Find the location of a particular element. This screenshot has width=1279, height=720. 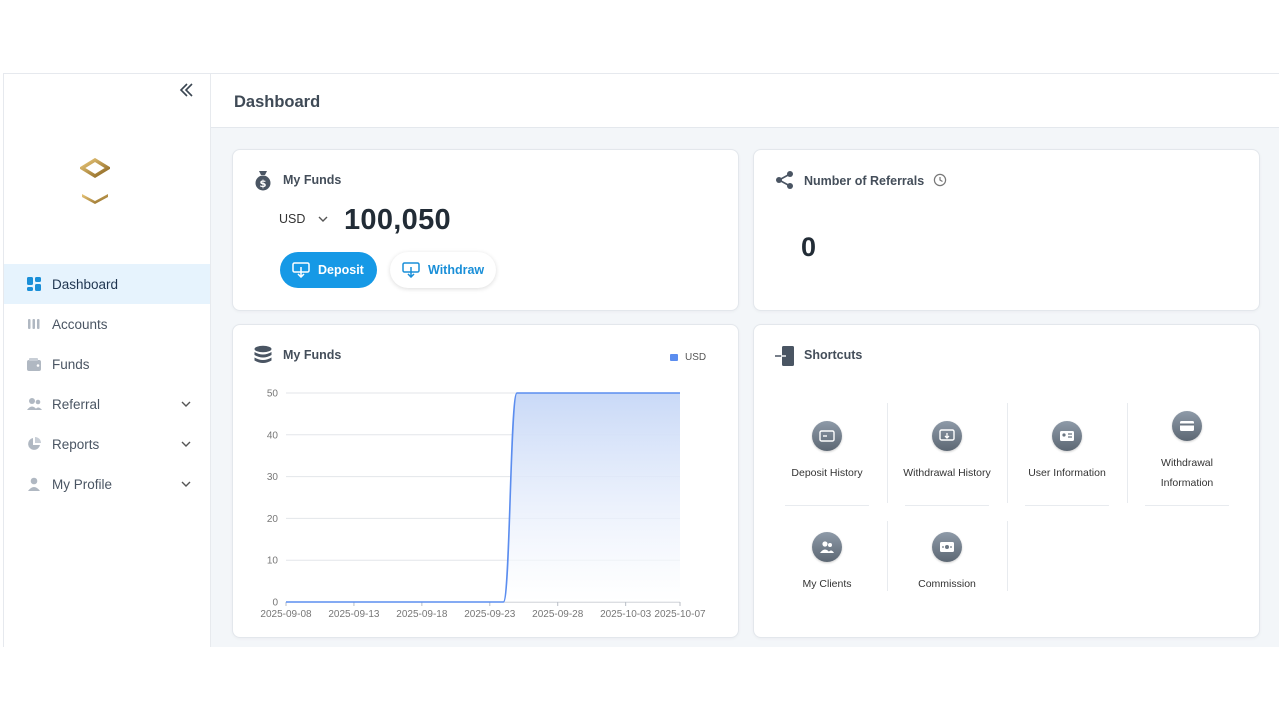

funds-card: $ My Funds USD 100,050 Deposit Withdraw is located at coordinates (485, 230).